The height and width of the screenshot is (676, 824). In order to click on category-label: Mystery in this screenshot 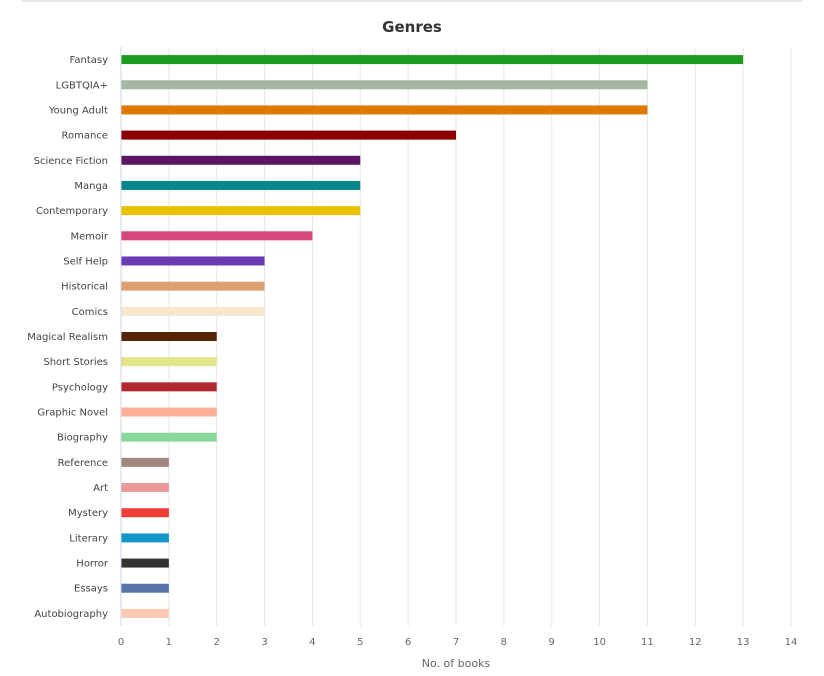, I will do `click(88, 513)`.